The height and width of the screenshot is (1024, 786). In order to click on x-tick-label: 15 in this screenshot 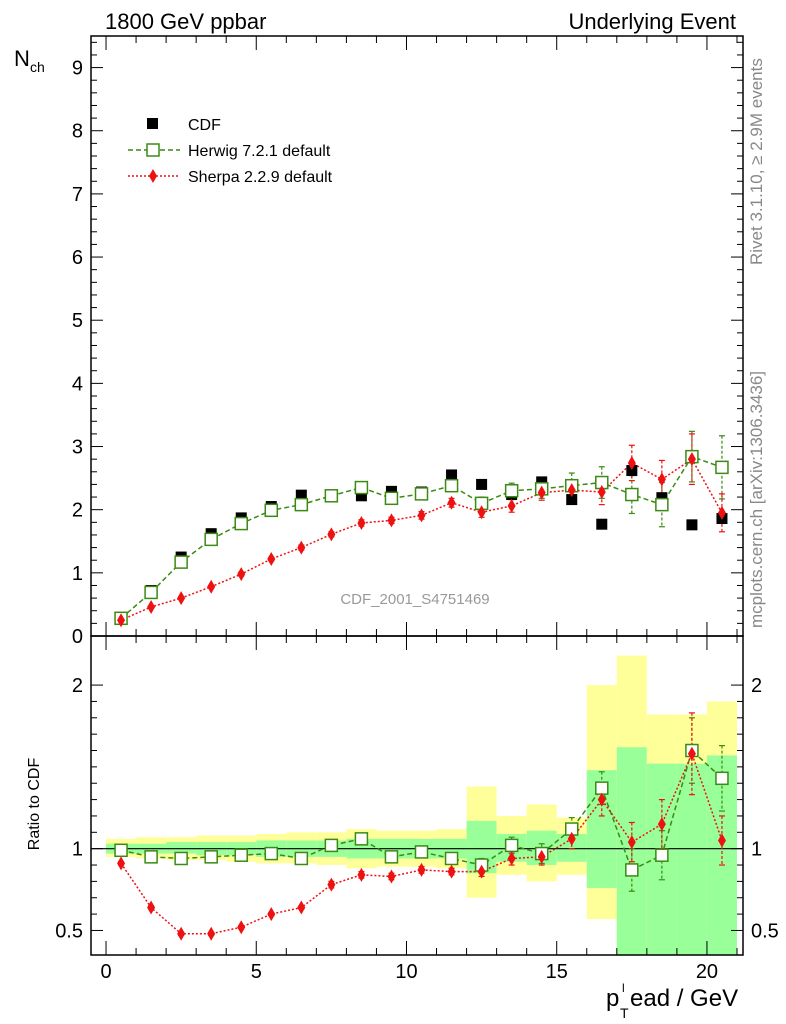, I will do `click(557, 972)`.